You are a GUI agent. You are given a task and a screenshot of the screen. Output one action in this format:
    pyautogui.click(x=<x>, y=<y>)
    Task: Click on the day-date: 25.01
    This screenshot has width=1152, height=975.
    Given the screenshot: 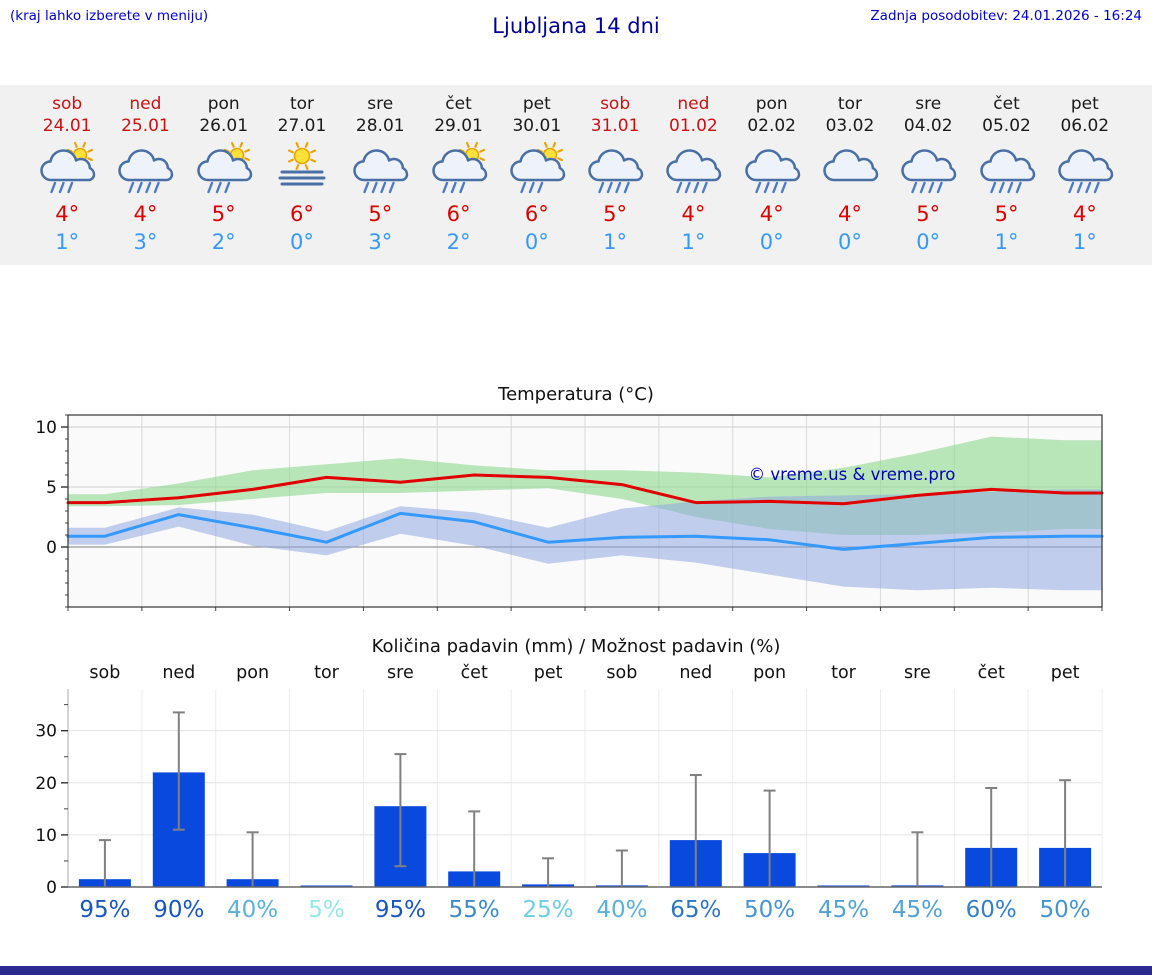 What is the action you would take?
    pyautogui.click(x=145, y=126)
    